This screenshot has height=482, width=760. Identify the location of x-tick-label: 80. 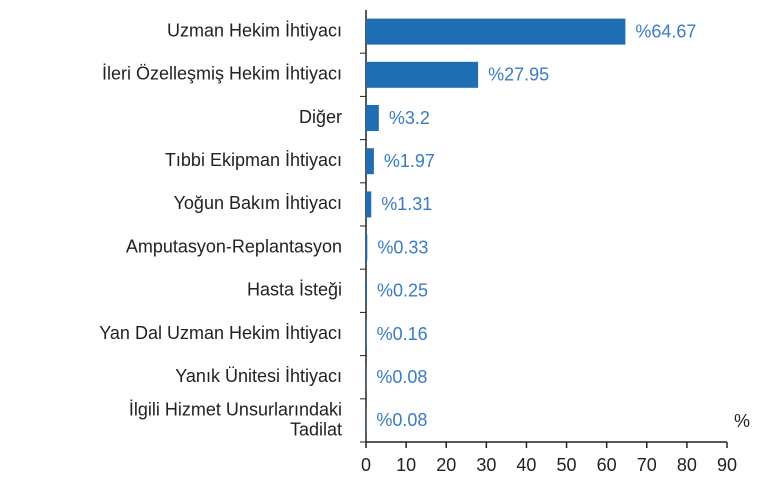
(687, 465).